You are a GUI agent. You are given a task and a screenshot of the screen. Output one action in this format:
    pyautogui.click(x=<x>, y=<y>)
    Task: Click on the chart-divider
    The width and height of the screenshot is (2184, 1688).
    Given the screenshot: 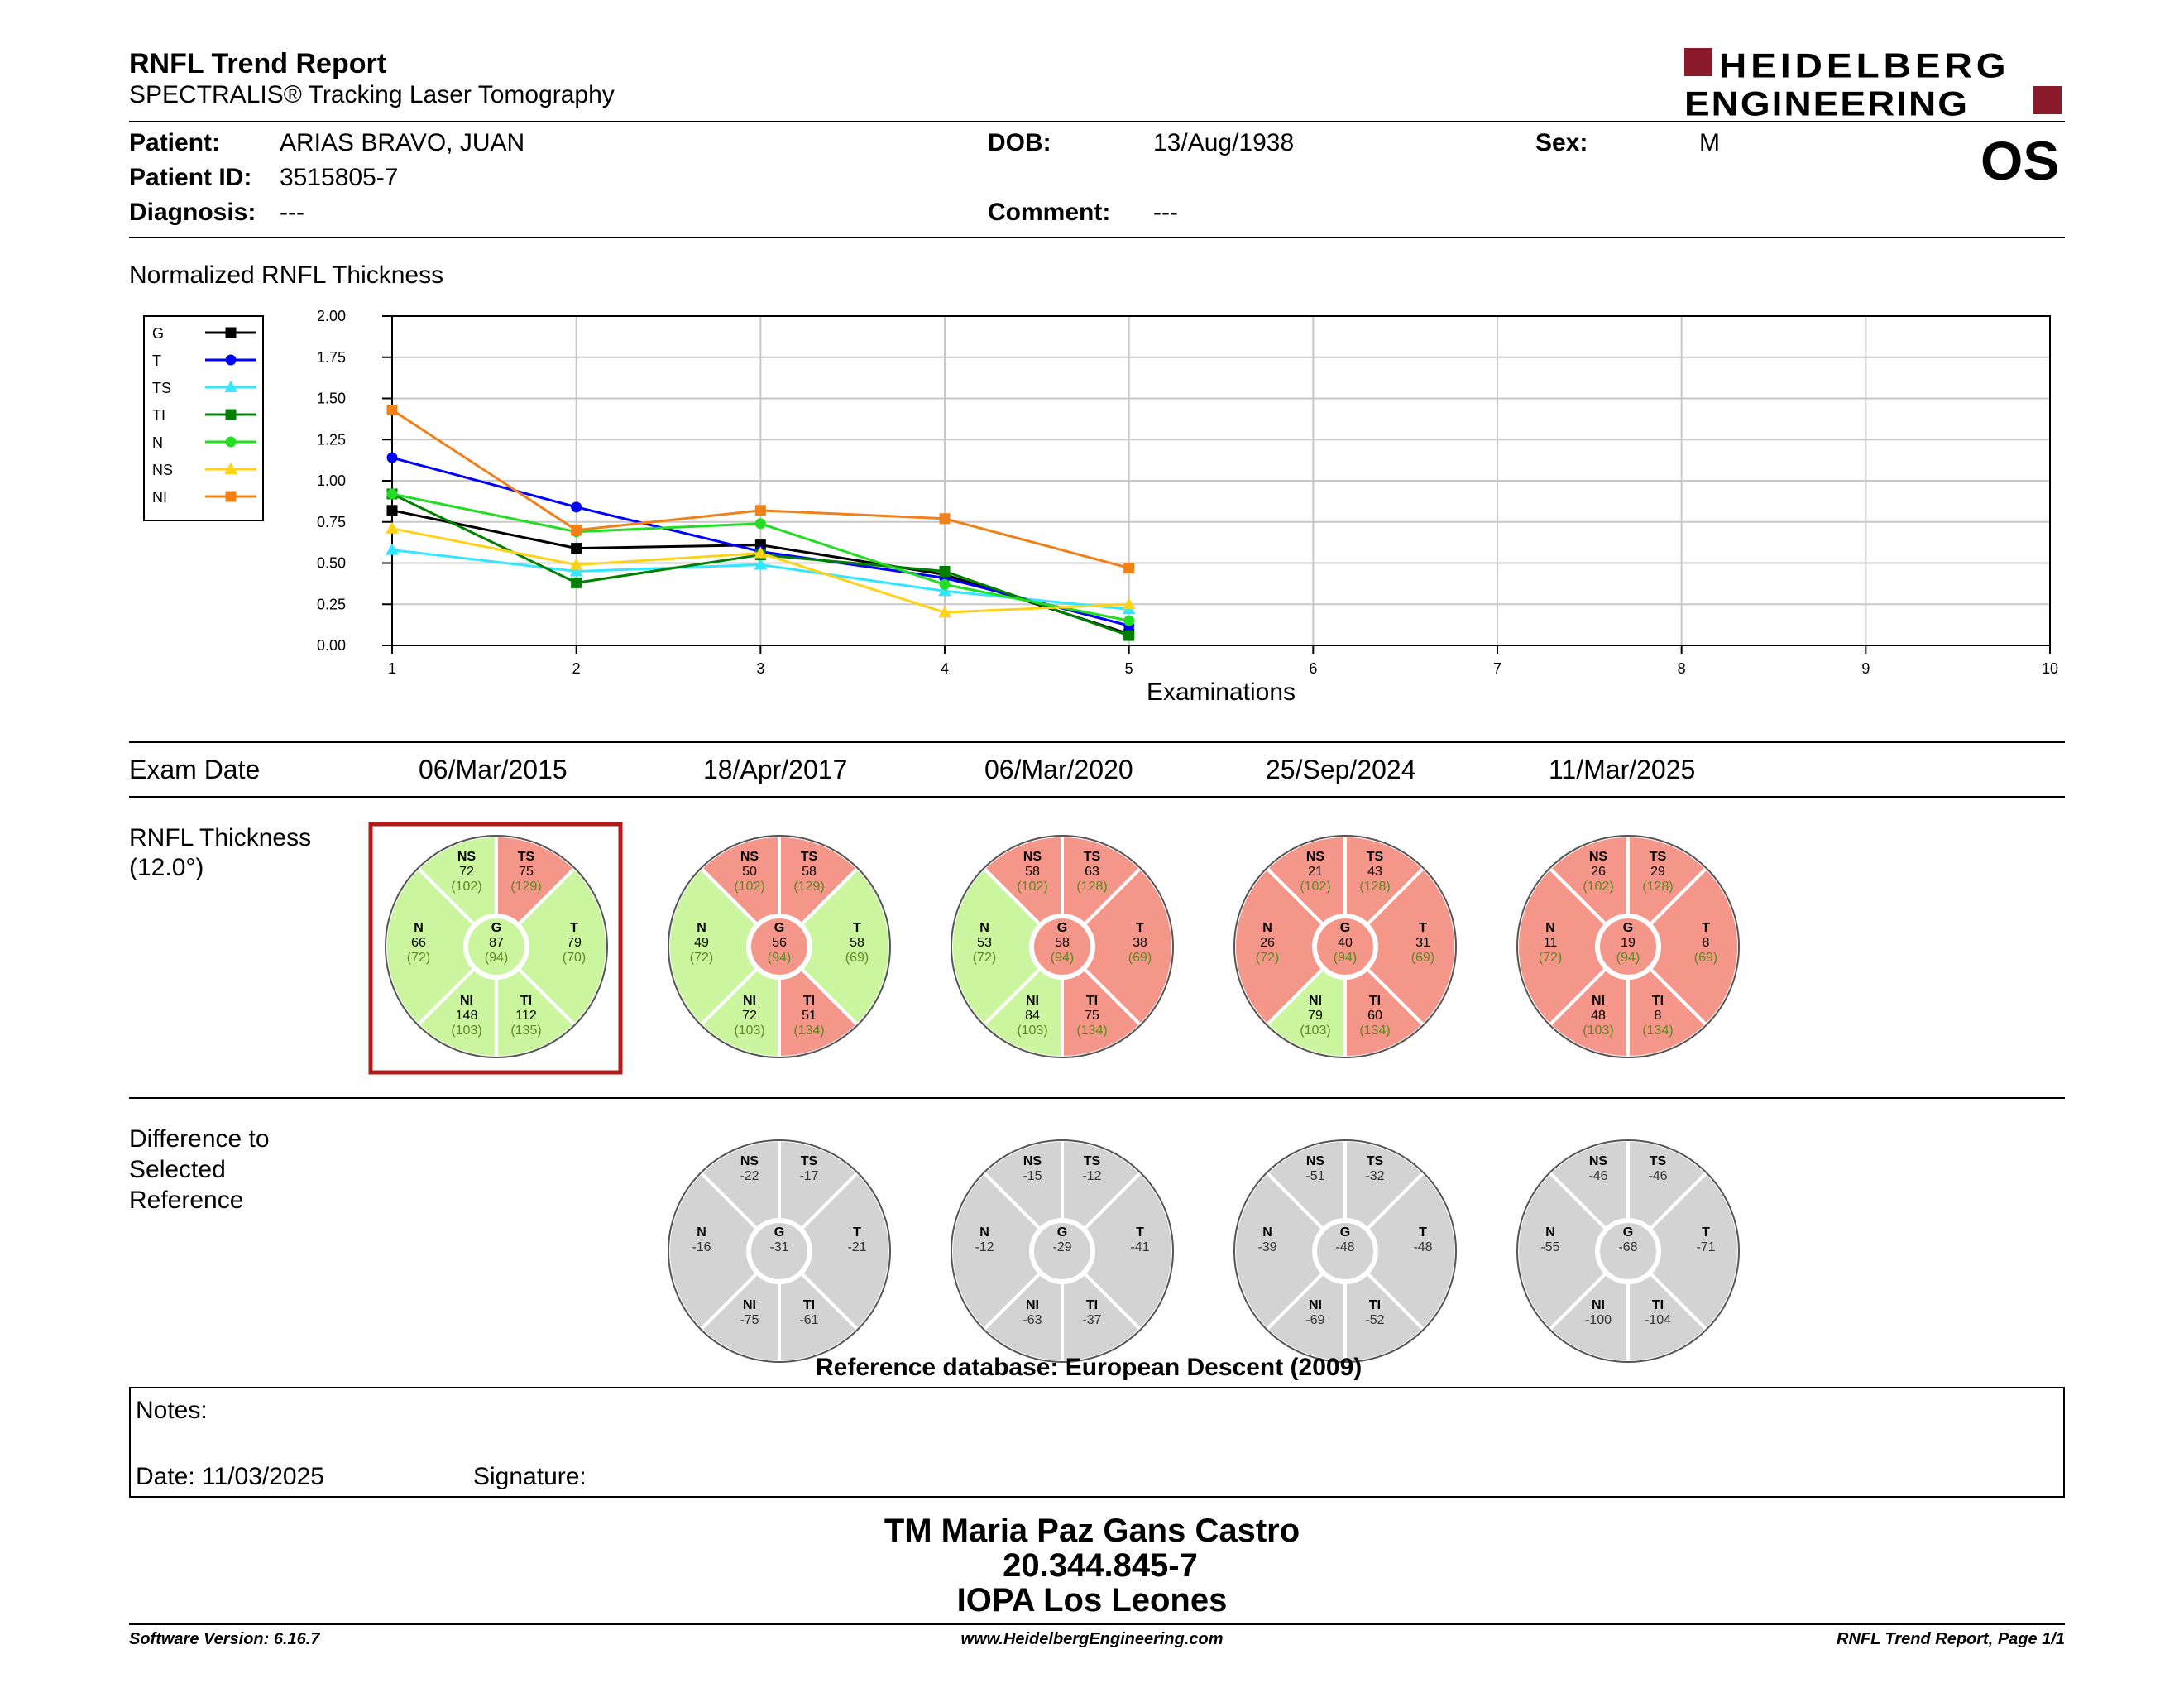 What is the action you would take?
    pyautogui.click(x=1097, y=742)
    